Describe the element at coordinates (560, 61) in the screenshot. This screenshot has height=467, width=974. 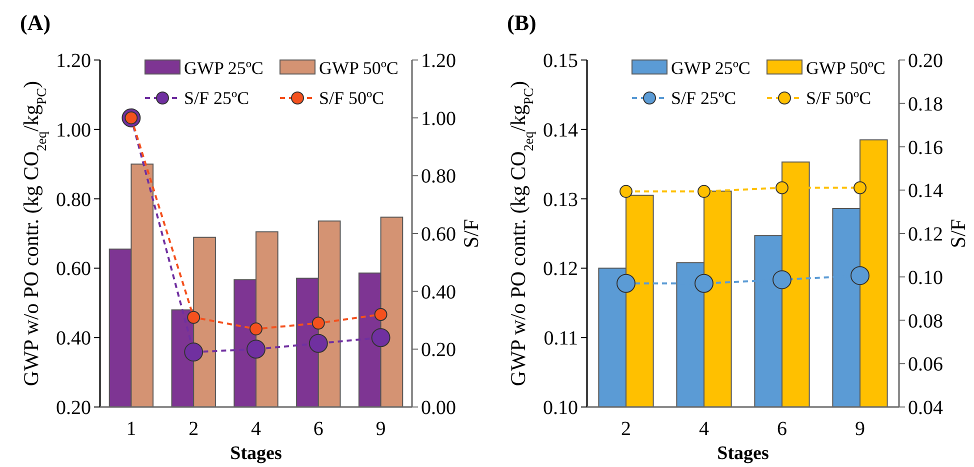
I see `y-tick-label: 0.15` at that location.